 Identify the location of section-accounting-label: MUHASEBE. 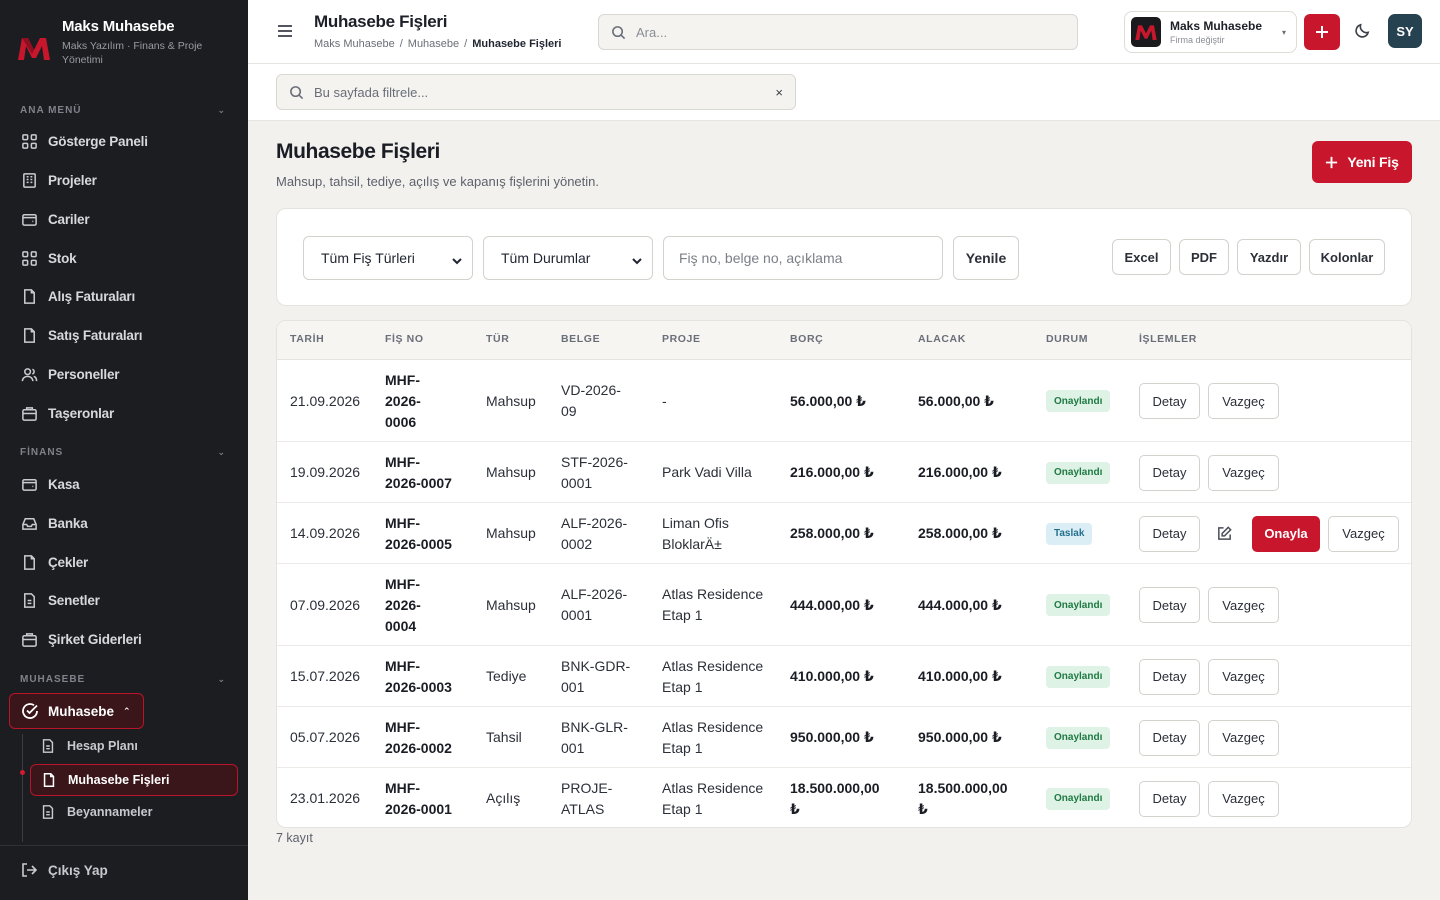
(53, 679).